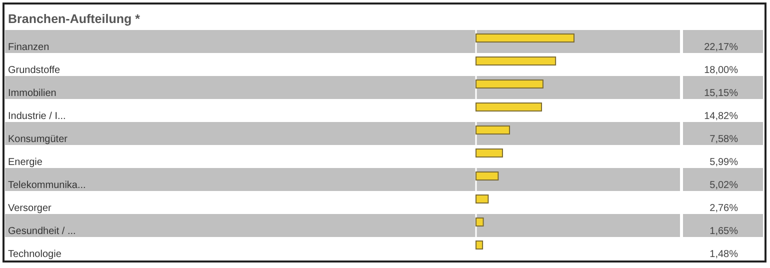 Image resolution: width=770 pixels, height=268 pixels. What do you see at coordinates (724, 162) in the screenshot?
I see `data-label: 5,99%` at bounding box center [724, 162].